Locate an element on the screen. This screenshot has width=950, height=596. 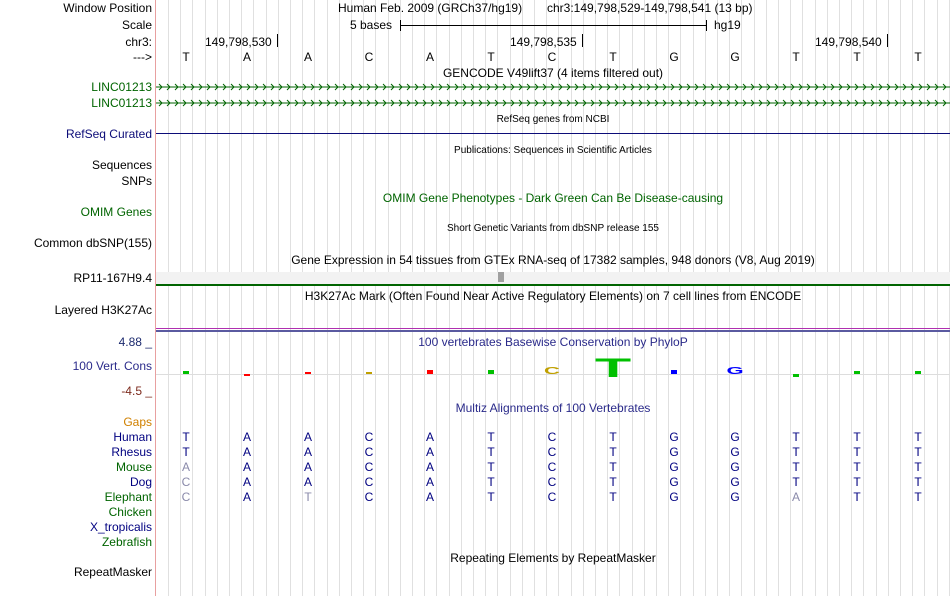
refseq-gene-line is located at coordinates (553, 133).